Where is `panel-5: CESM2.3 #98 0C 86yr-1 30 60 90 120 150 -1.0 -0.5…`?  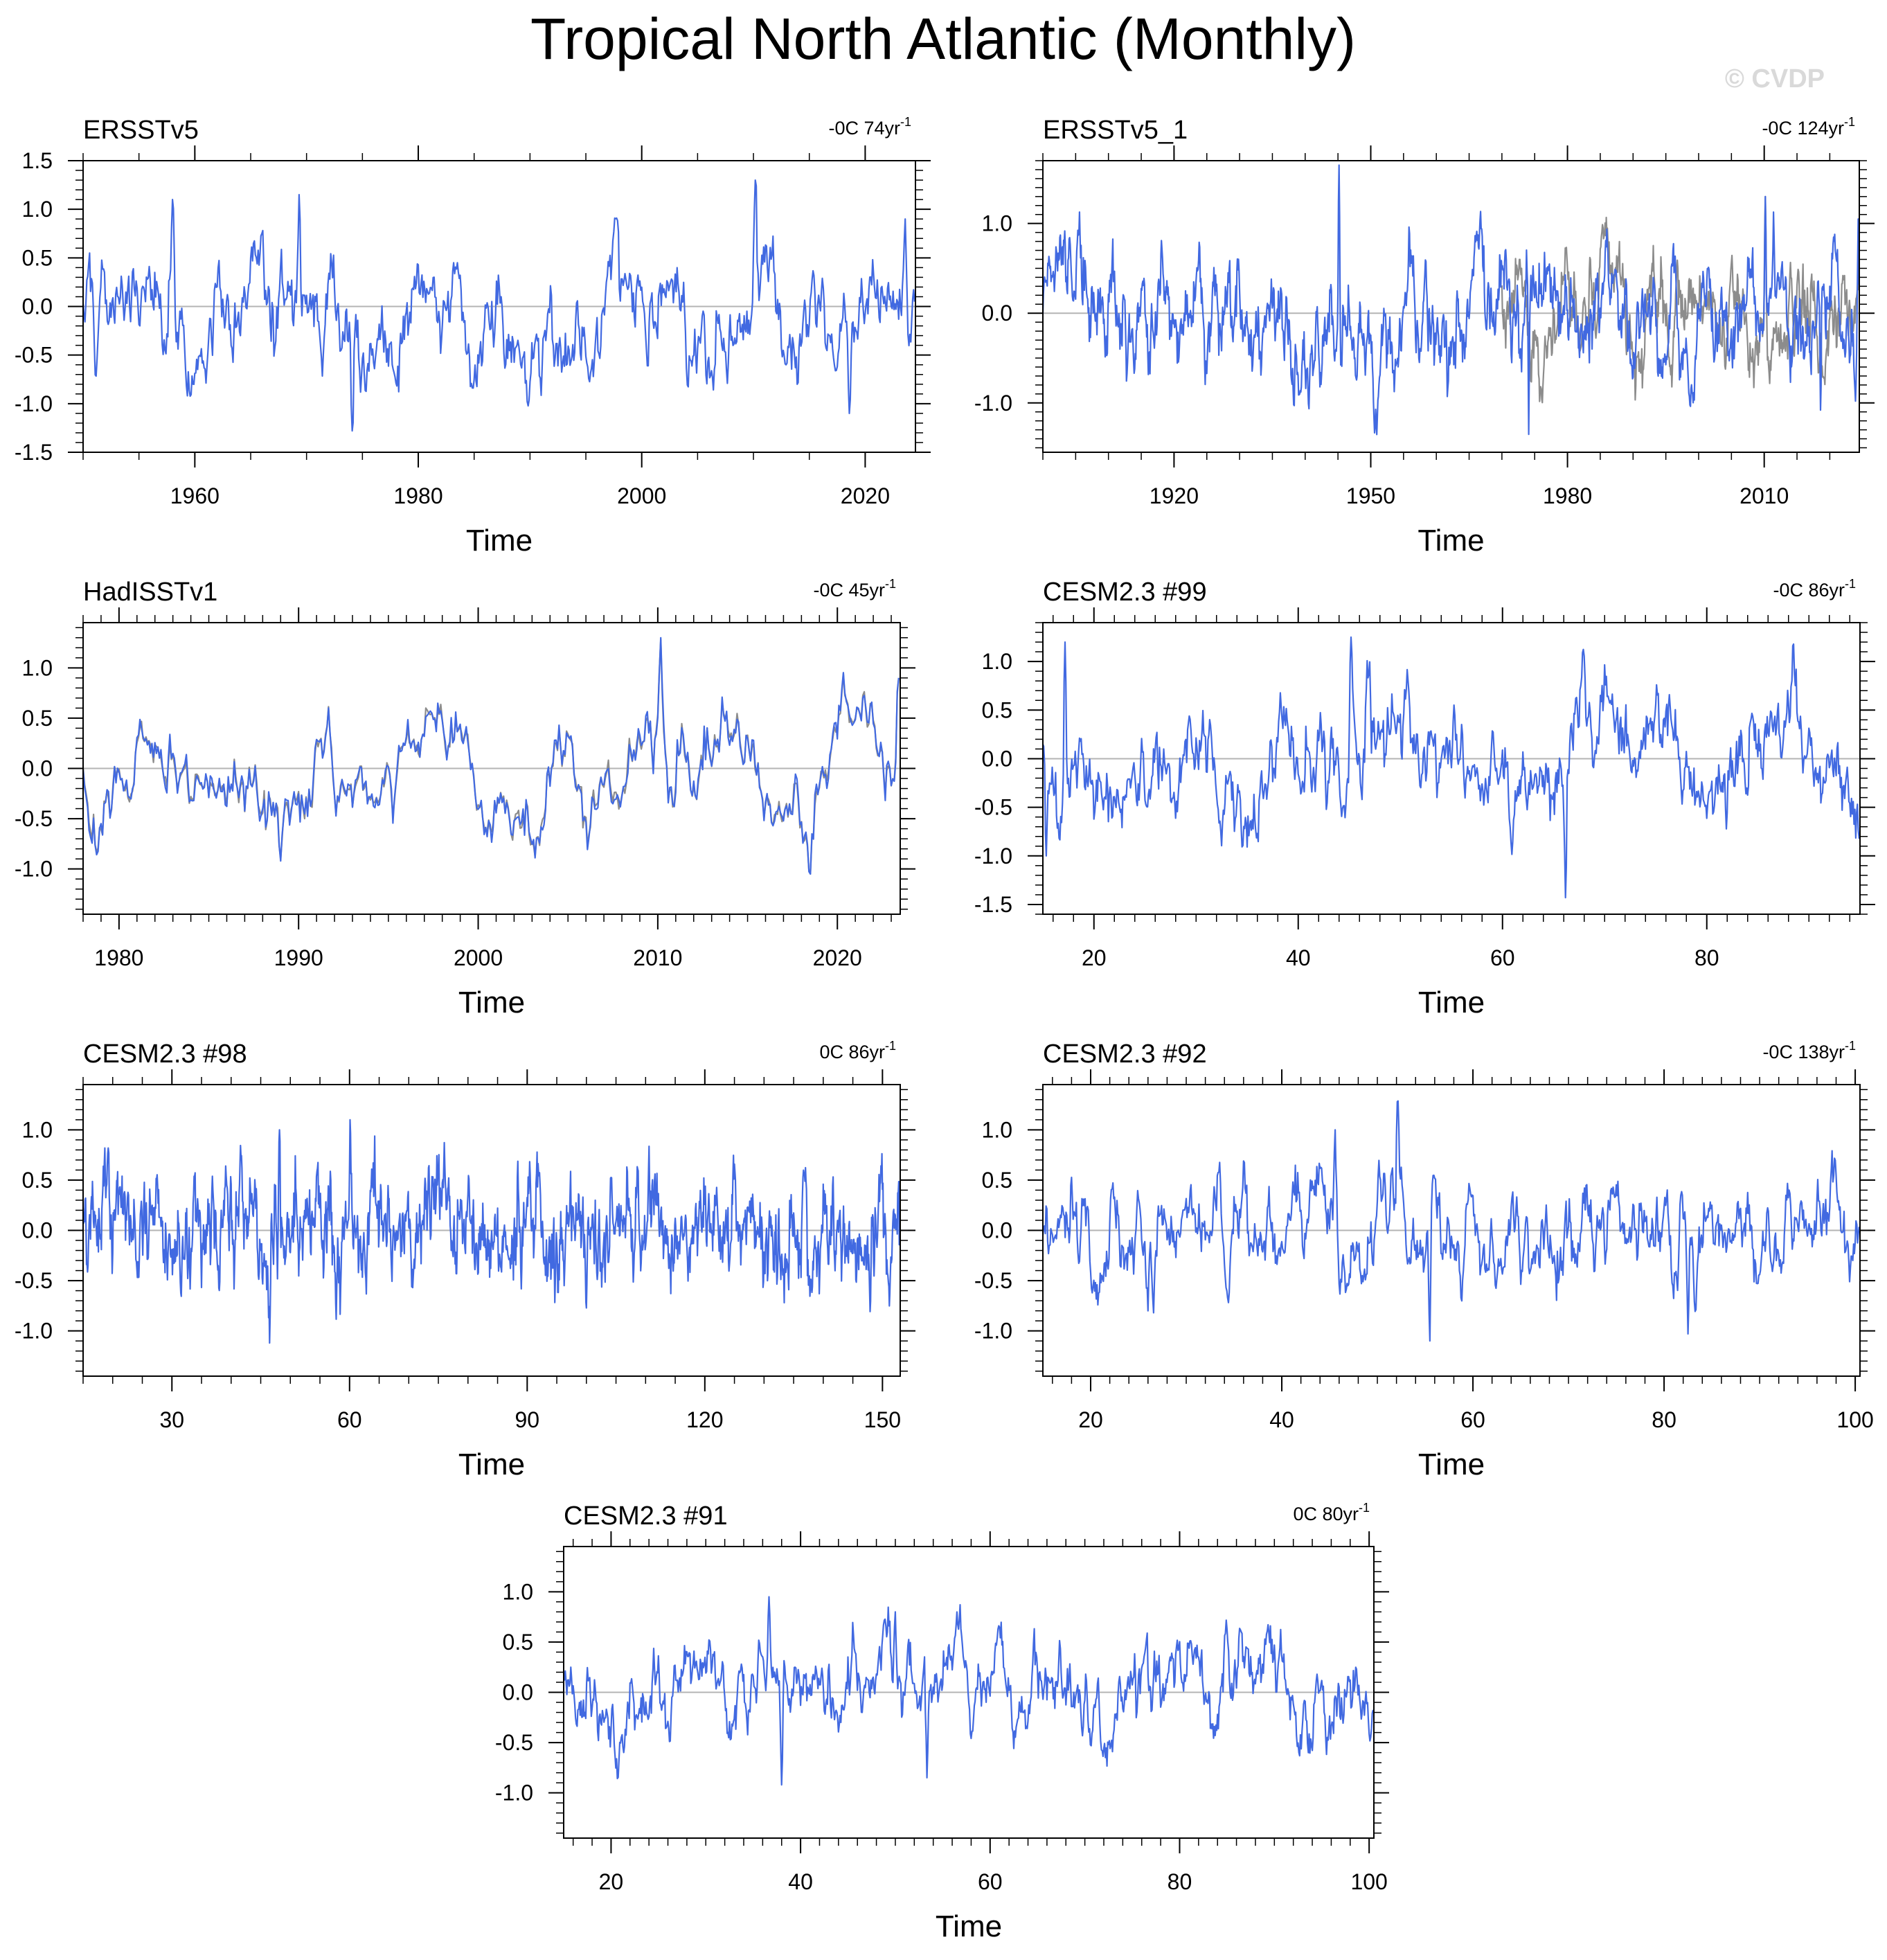
panel-5: CESM2.3 #98 0C 86yr-1 30 60 90 120 150 -1.0 -0.5… is located at coordinates (465, 1260).